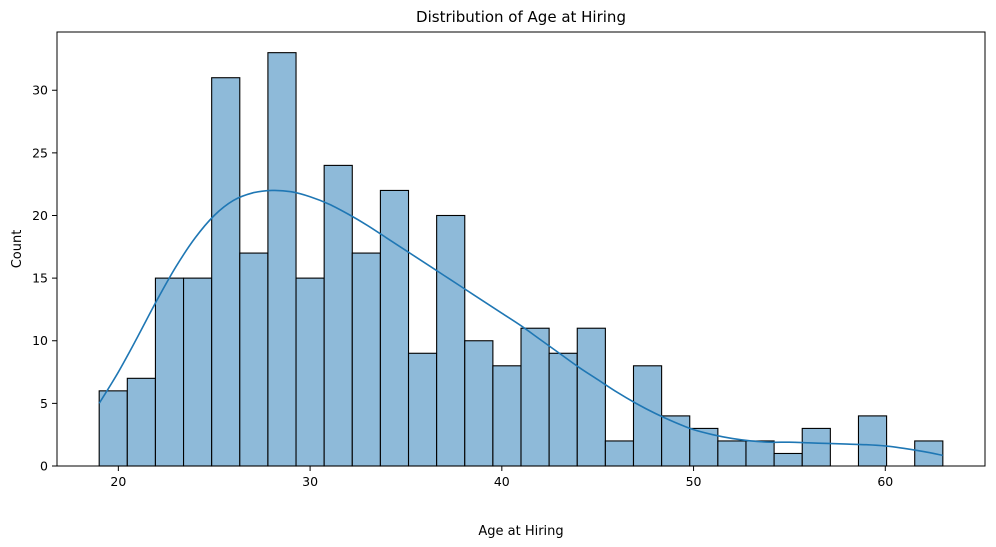 The width and height of the screenshot is (996, 547). Describe the element at coordinates (521, 17) in the screenshot. I see `chart-title: Distribution of Age at Hiring` at that location.